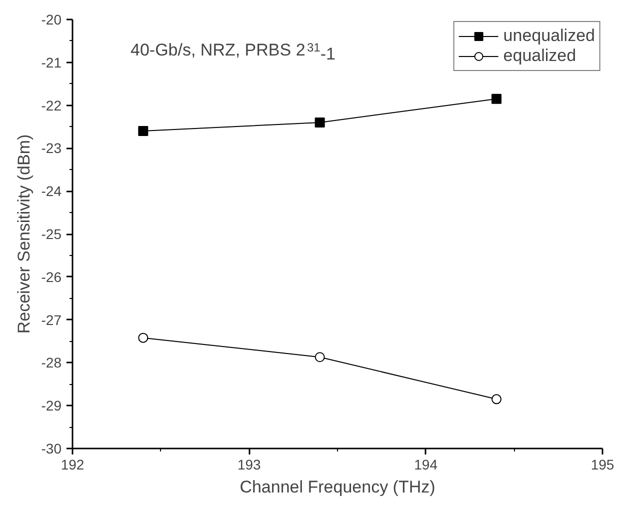 Image resolution: width=618 pixels, height=506 pixels. Describe the element at coordinates (51, 105) in the screenshot. I see `y-tick-label: -22` at that location.